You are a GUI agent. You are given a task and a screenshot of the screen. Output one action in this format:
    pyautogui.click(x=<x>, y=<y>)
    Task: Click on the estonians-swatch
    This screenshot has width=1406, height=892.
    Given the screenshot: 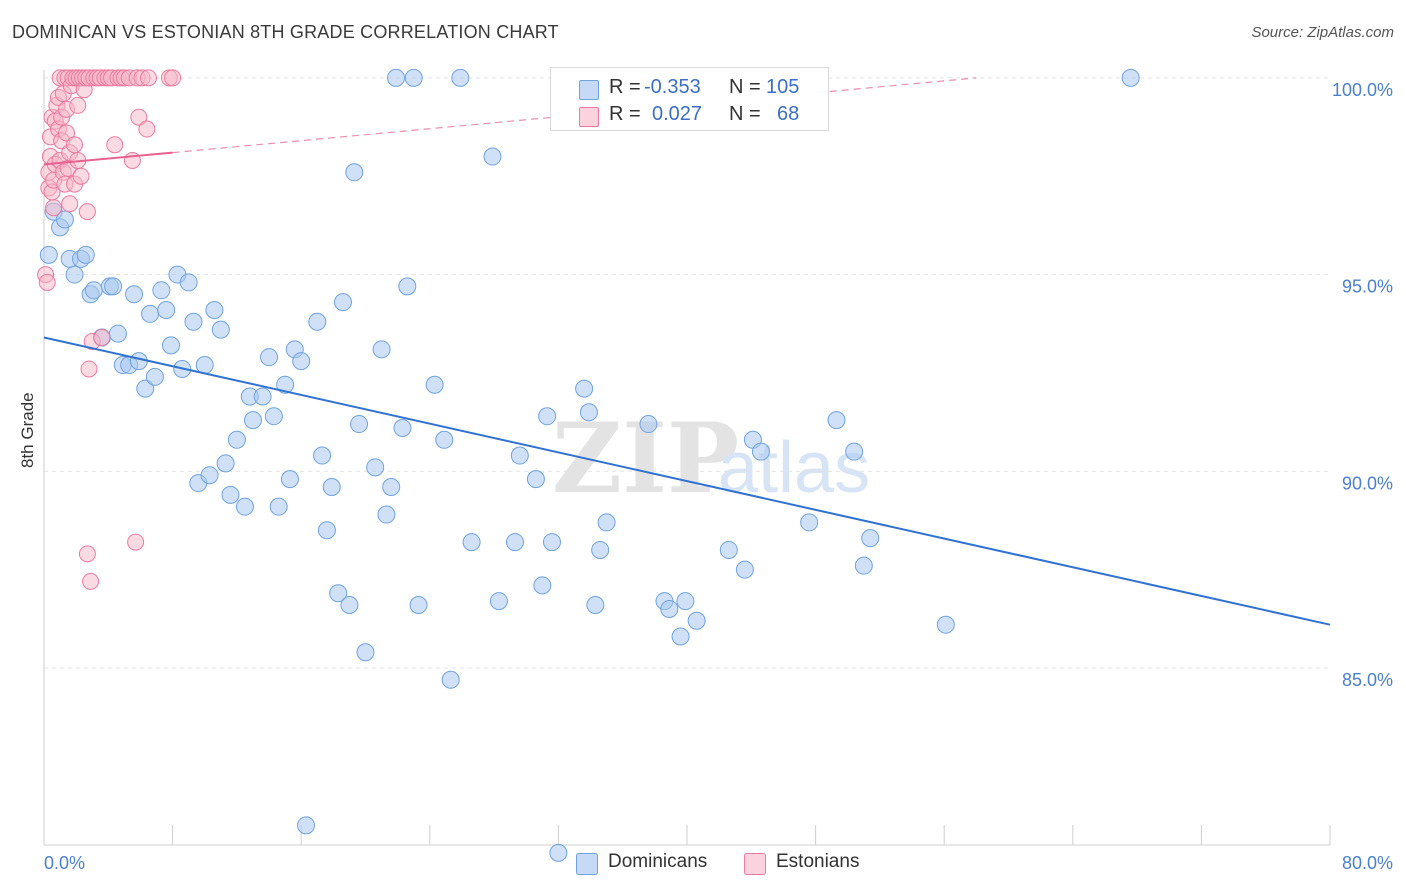 What is the action you would take?
    pyautogui.click(x=589, y=117)
    